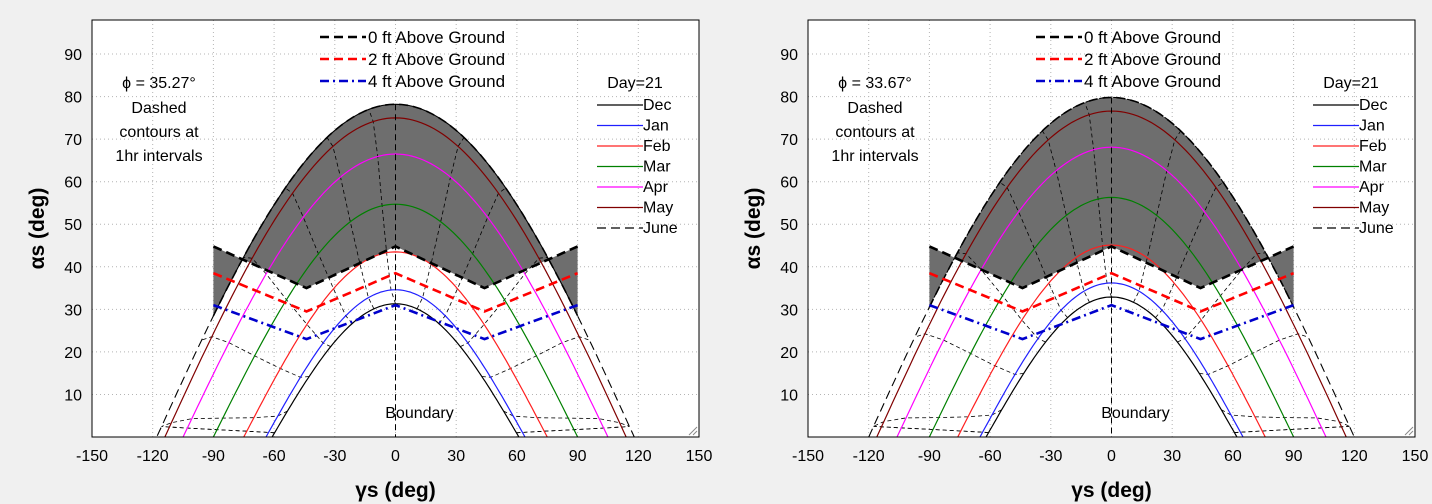  What do you see at coordinates (1111, 456) in the screenshot?
I see `x-tick-label: 0` at bounding box center [1111, 456].